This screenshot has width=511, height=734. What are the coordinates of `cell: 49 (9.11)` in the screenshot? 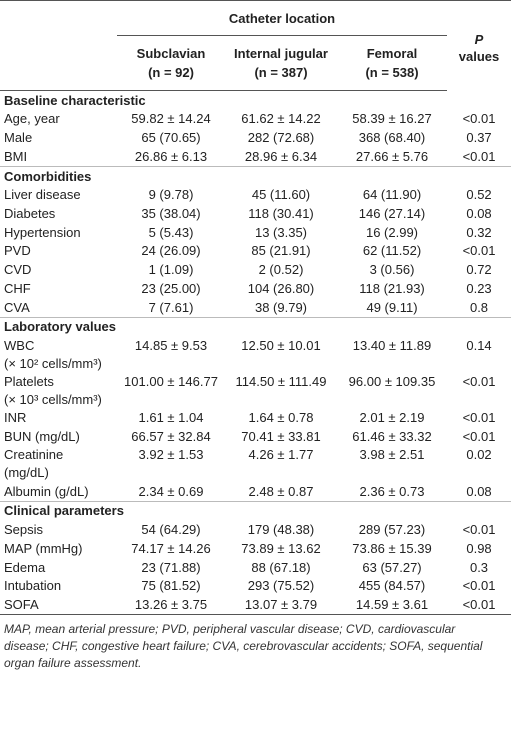 It's located at (392, 307).